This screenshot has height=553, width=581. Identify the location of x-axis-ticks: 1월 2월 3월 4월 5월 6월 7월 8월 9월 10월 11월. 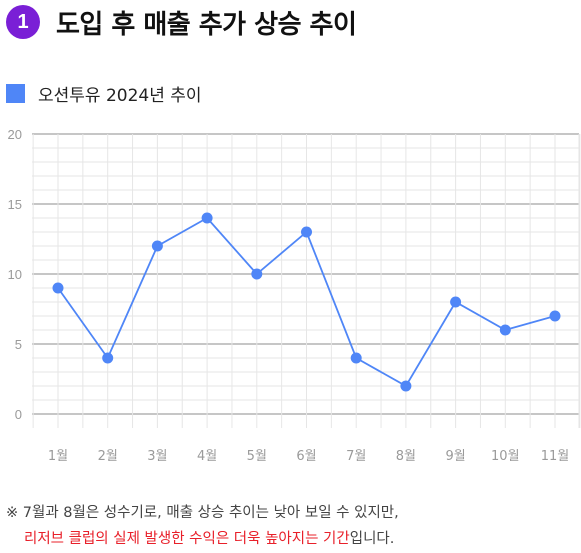
(308, 456).